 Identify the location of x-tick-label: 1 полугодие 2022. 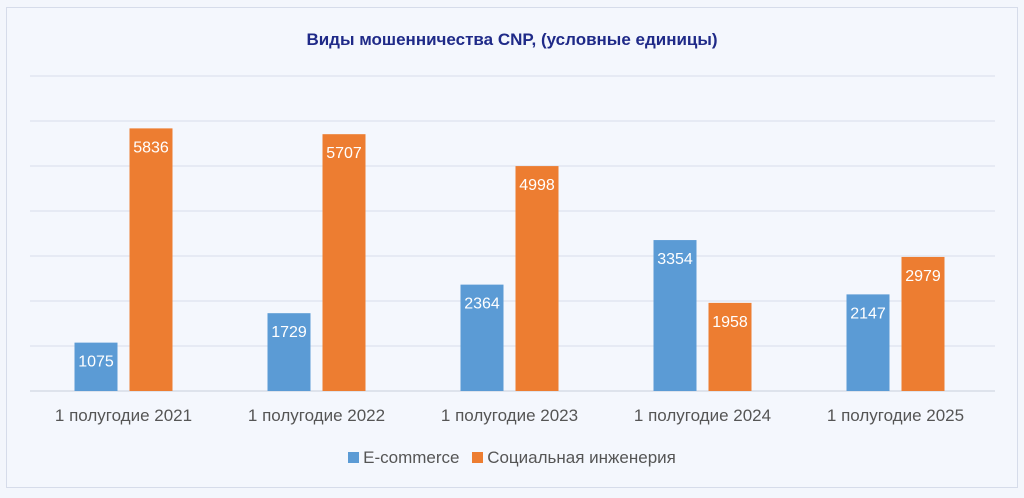
(316, 415).